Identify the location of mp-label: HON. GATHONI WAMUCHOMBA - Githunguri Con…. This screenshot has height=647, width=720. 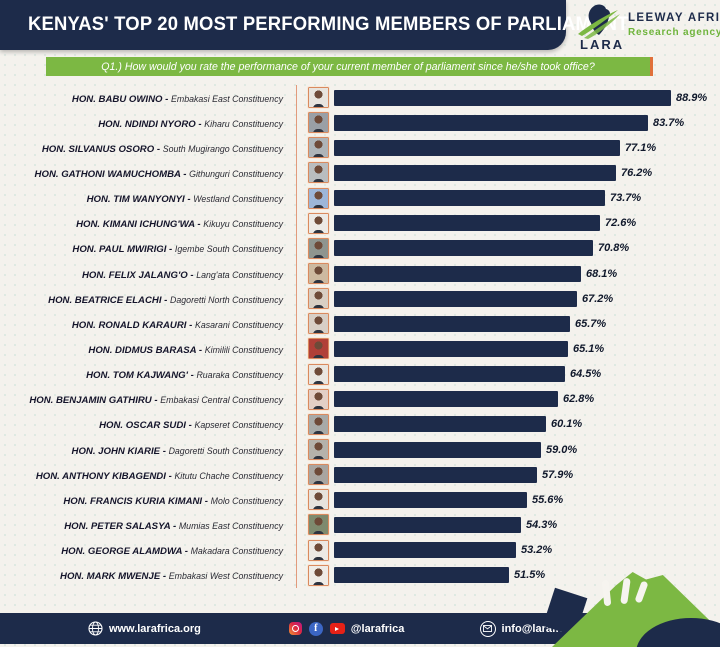
(145, 173).